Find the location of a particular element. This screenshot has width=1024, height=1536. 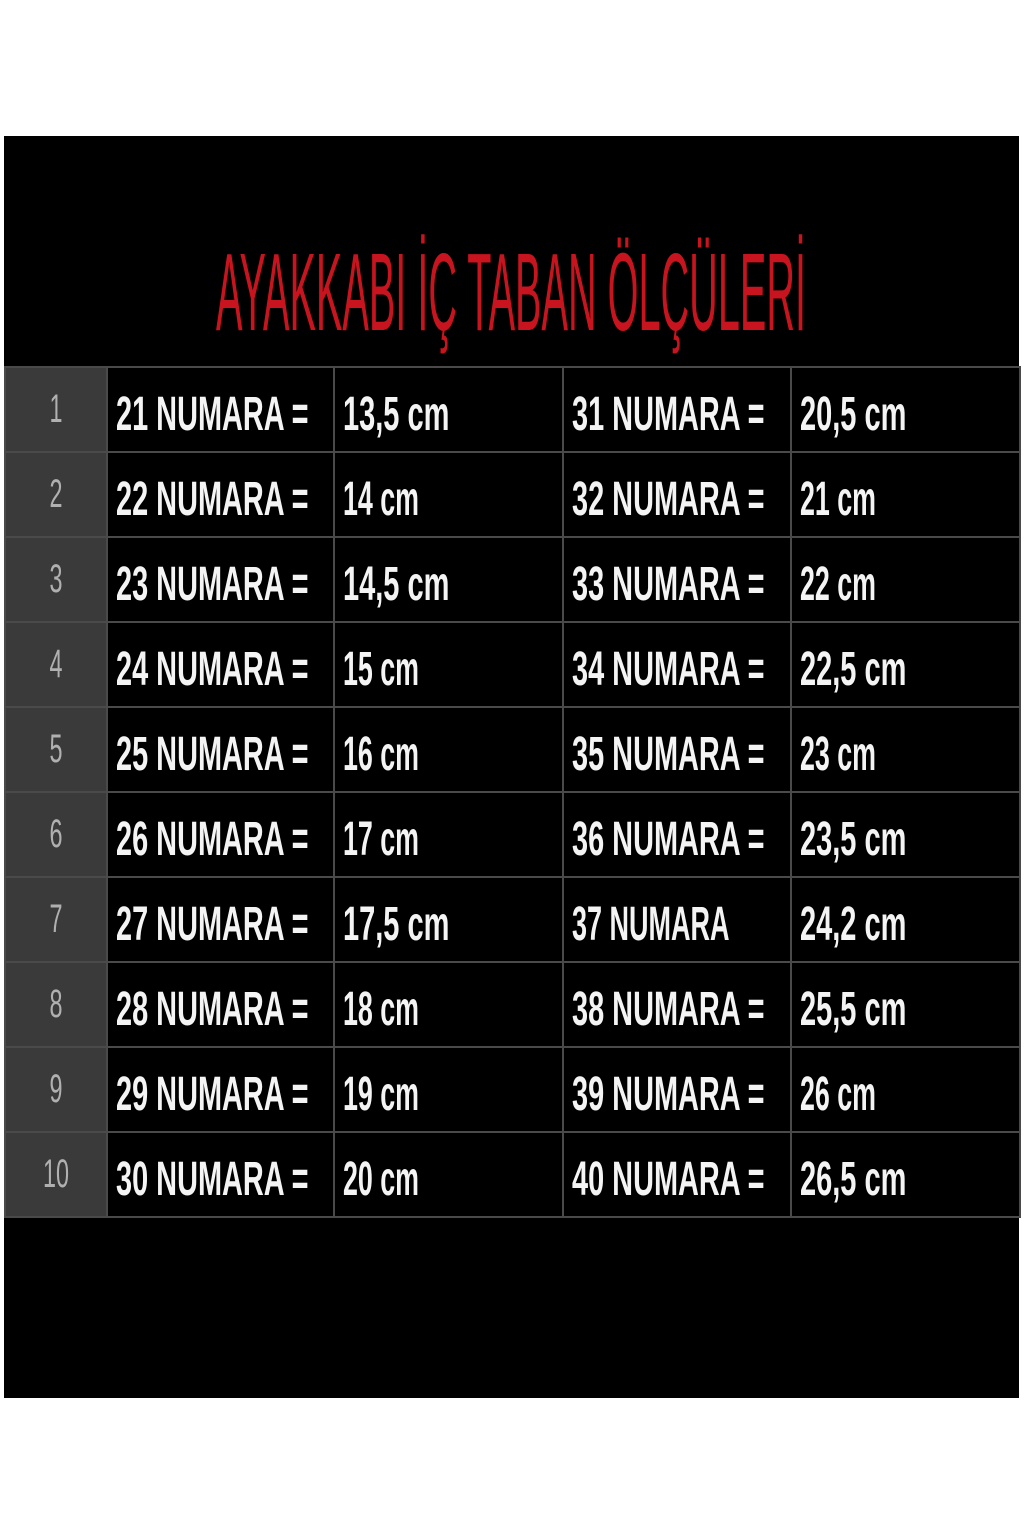

row-index-cell: 10 is located at coordinates (56, 1174).